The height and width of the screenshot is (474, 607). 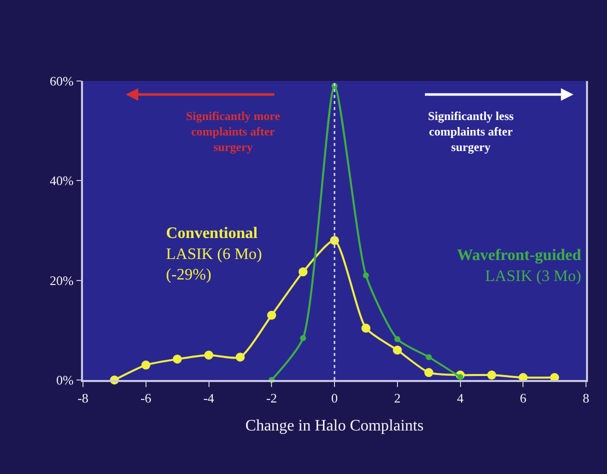 What do you see at coordinates (460, 398) in the screenshot?
I see `x-tick-label: 4` at bounding box center [460, 398].